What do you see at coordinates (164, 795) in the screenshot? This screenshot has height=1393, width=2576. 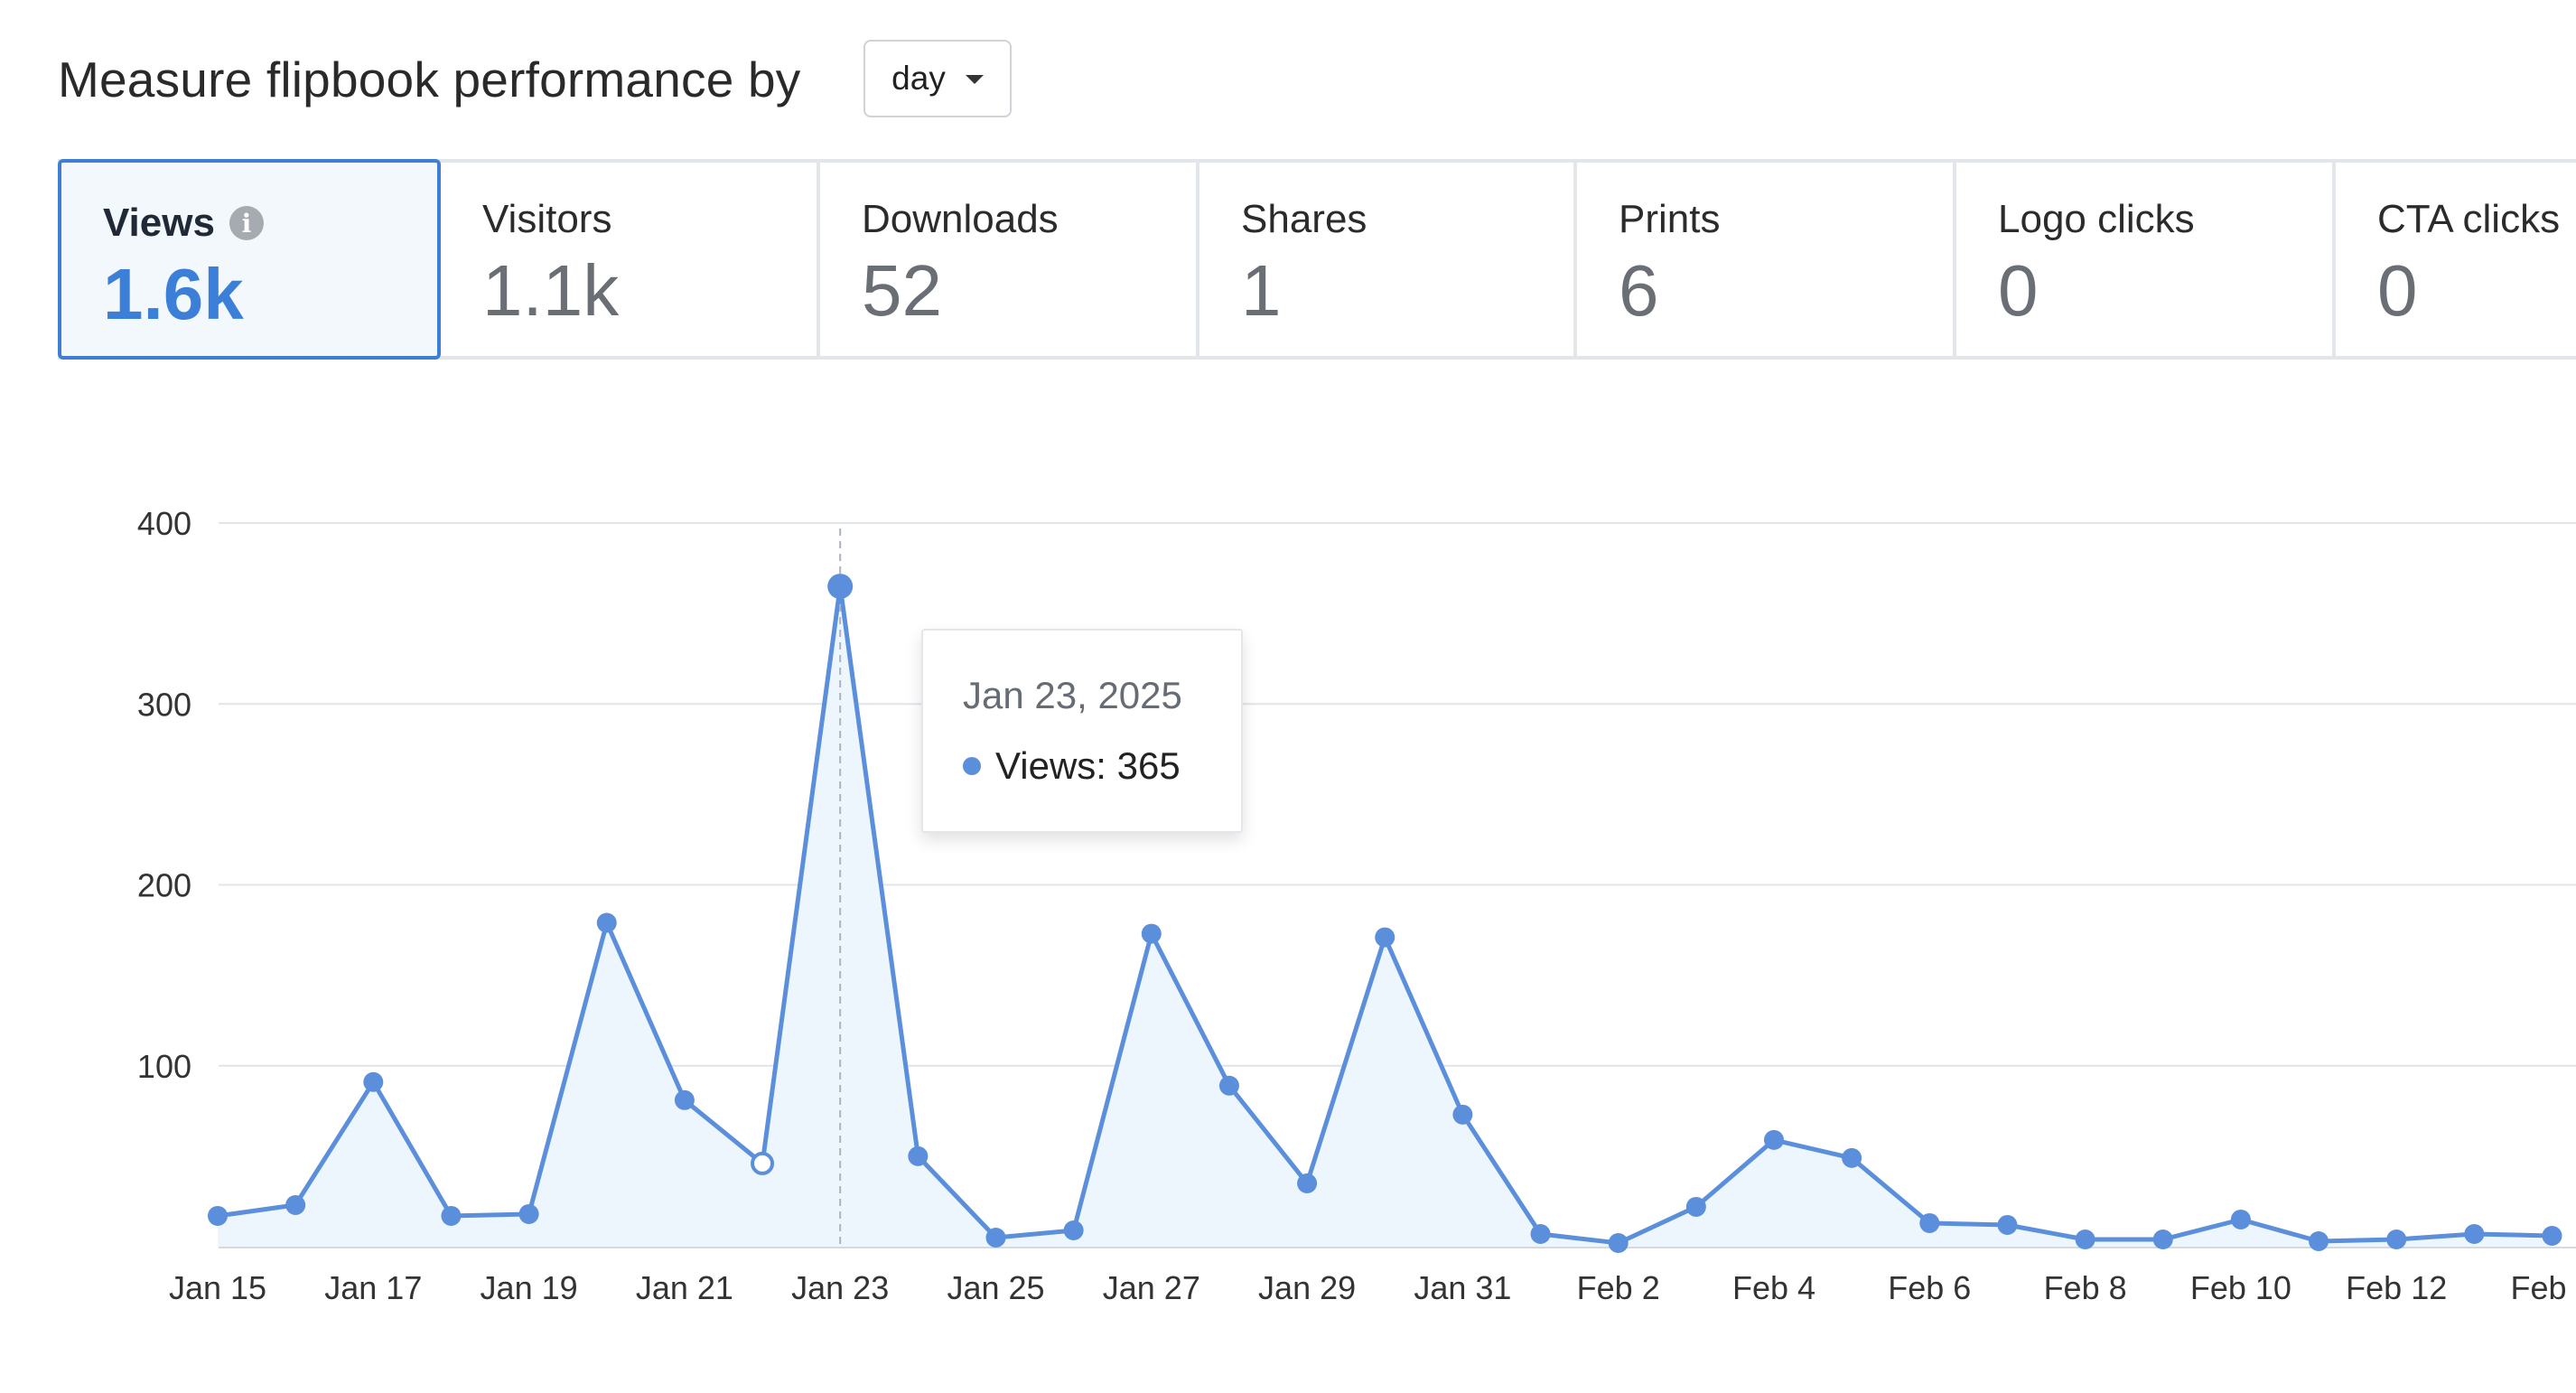 I see `y-axis-labels: 100 200 300 400` at bounding box center [164, 795].